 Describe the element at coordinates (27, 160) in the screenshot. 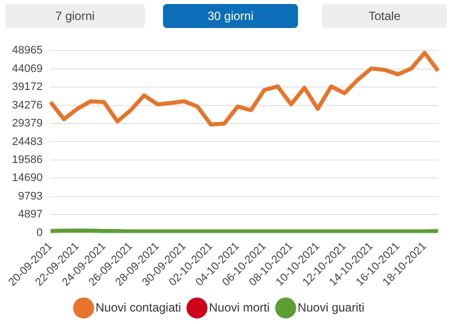

I see `y-tick-label: 19586` at that location.